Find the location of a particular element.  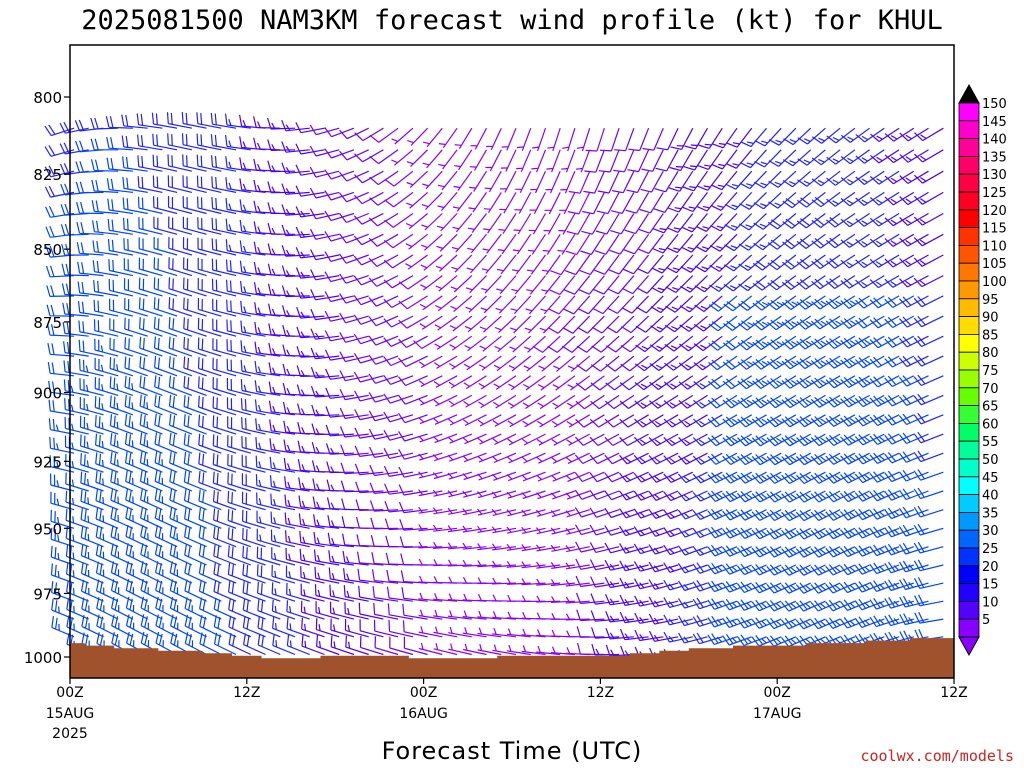

y-tick-label: 975 is located at coordinates (47, 594).